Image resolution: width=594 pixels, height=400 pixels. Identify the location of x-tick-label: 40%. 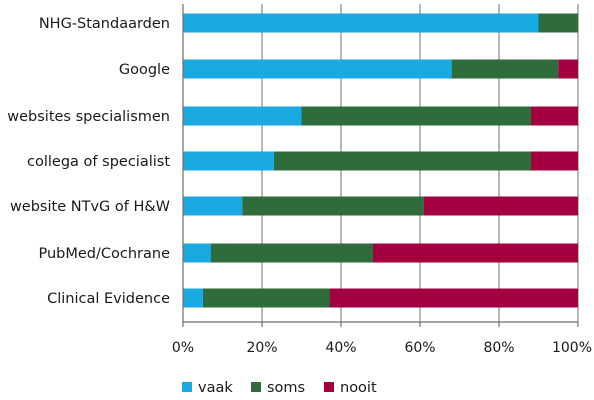
(340, 348).